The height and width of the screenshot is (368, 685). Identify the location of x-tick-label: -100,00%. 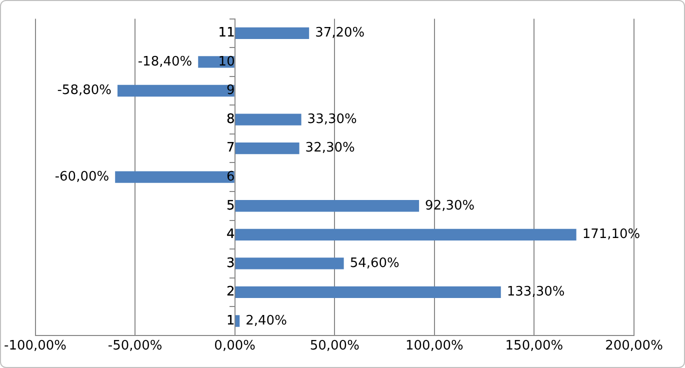
(35, 346).